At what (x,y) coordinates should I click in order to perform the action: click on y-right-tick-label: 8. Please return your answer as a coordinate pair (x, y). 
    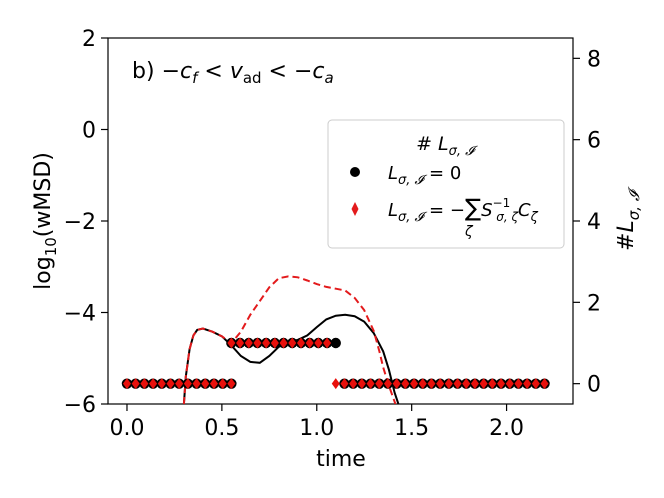
    Looking at the image, I should click on (594, 59).